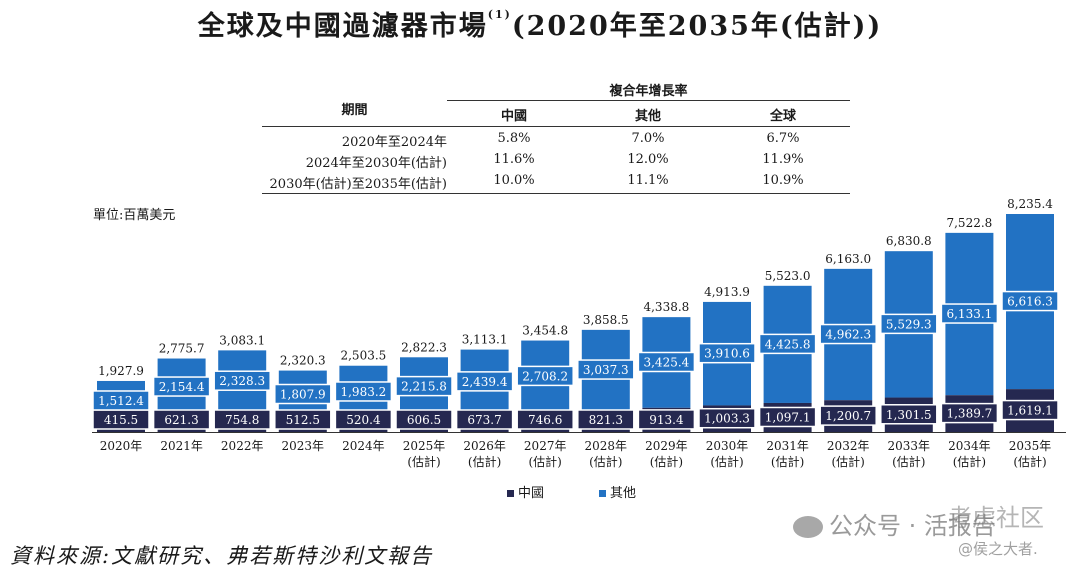 The image size is (1080, 574). I want to click on data-label-other: 3,910.6, so click(727, 354).